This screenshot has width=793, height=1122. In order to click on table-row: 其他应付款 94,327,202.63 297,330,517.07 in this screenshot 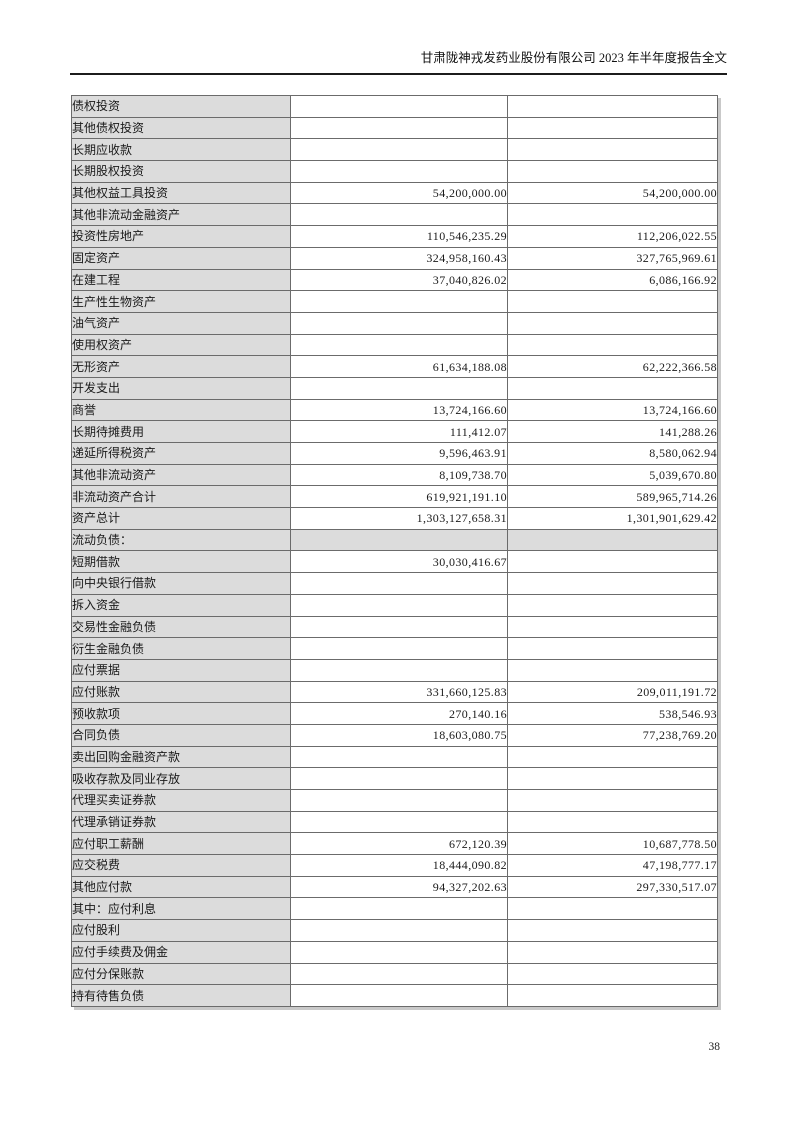, I will do `click(394, 887)`.